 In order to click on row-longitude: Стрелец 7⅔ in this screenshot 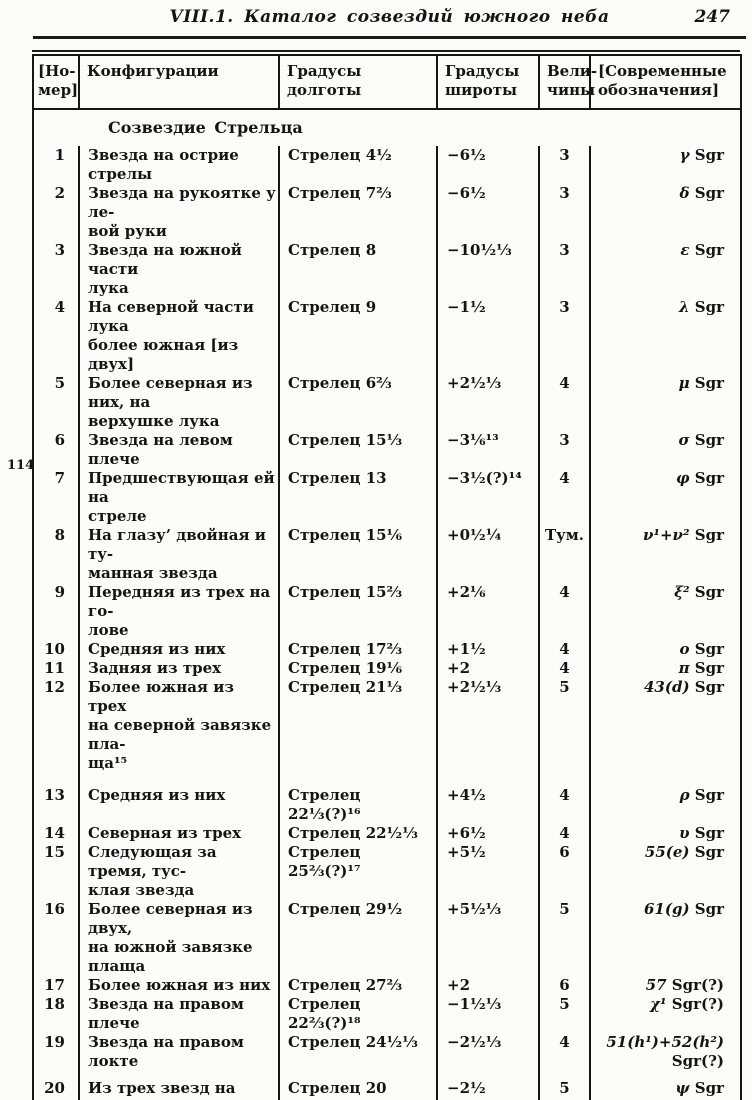, I will do `click(357, 212)`.